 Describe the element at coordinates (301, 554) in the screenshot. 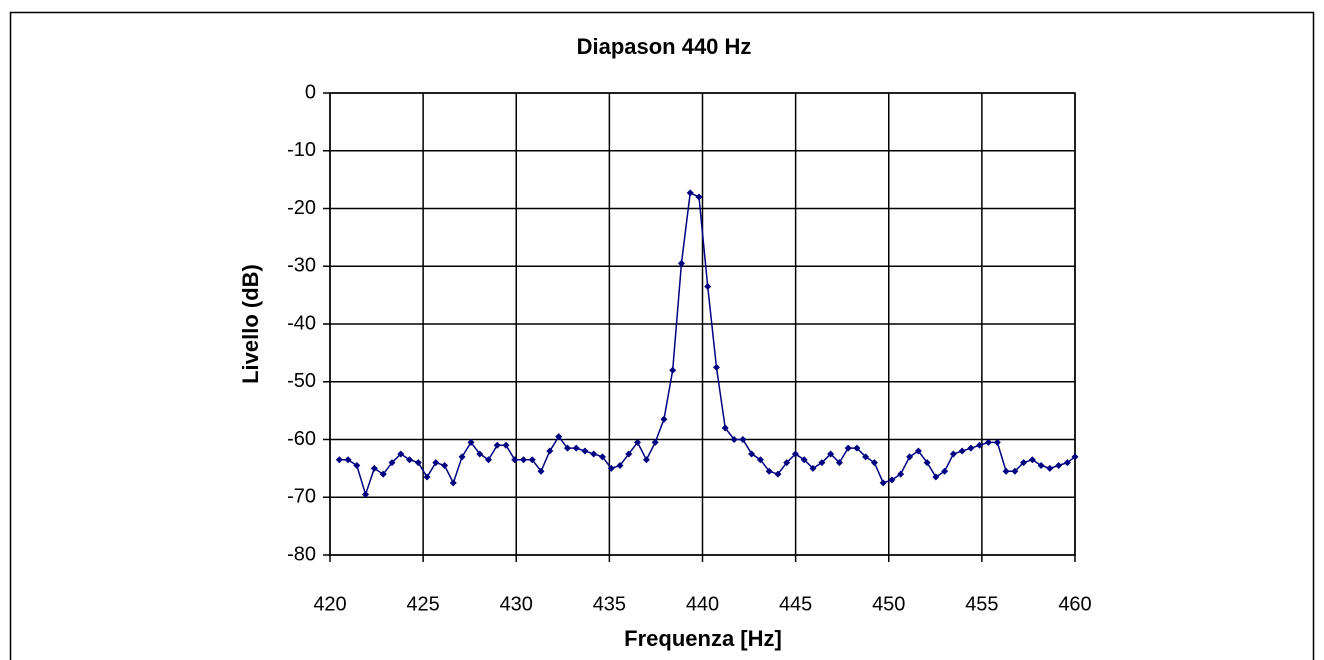

I see `y-tick-label: -80` at that location.